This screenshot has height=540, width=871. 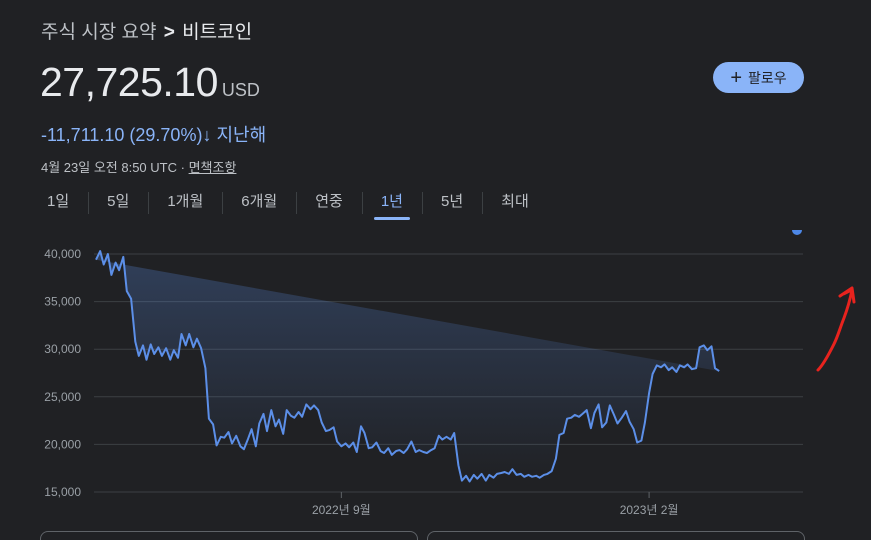 I want to click on price-currency: USD, so click(x=240, y=90).